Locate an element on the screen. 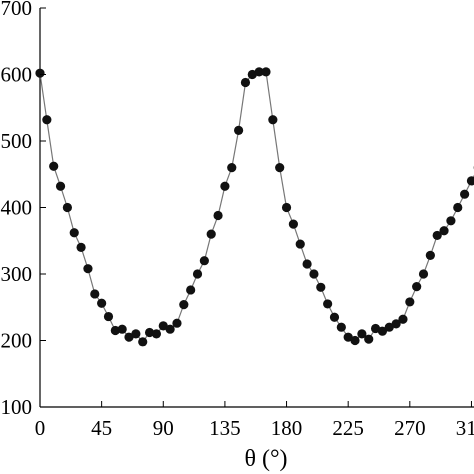 Image resolution: width=474 pixels, height=474 pixels. y-tick-label: 200 is located at coordinates (17, 341).